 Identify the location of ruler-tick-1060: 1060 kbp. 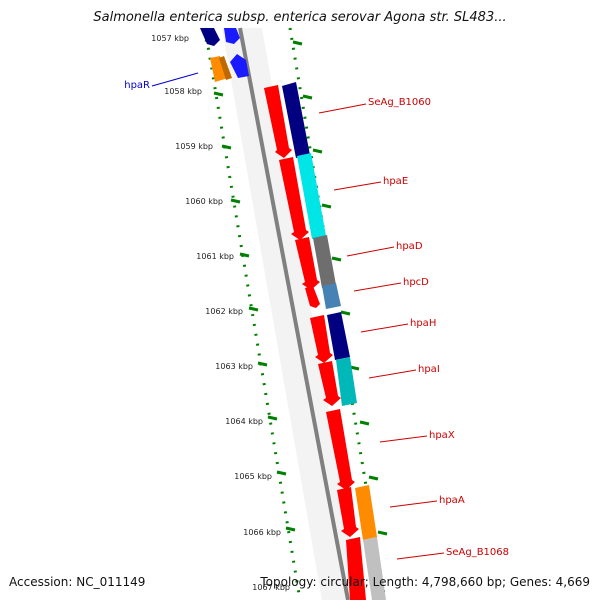
(213, 201).